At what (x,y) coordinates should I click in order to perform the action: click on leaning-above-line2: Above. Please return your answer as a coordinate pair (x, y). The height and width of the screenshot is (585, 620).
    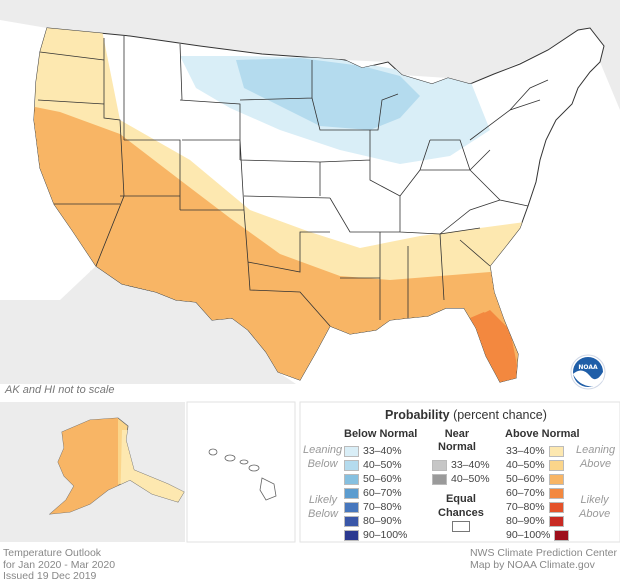
    Looking at the image, I should click on (595, 464).